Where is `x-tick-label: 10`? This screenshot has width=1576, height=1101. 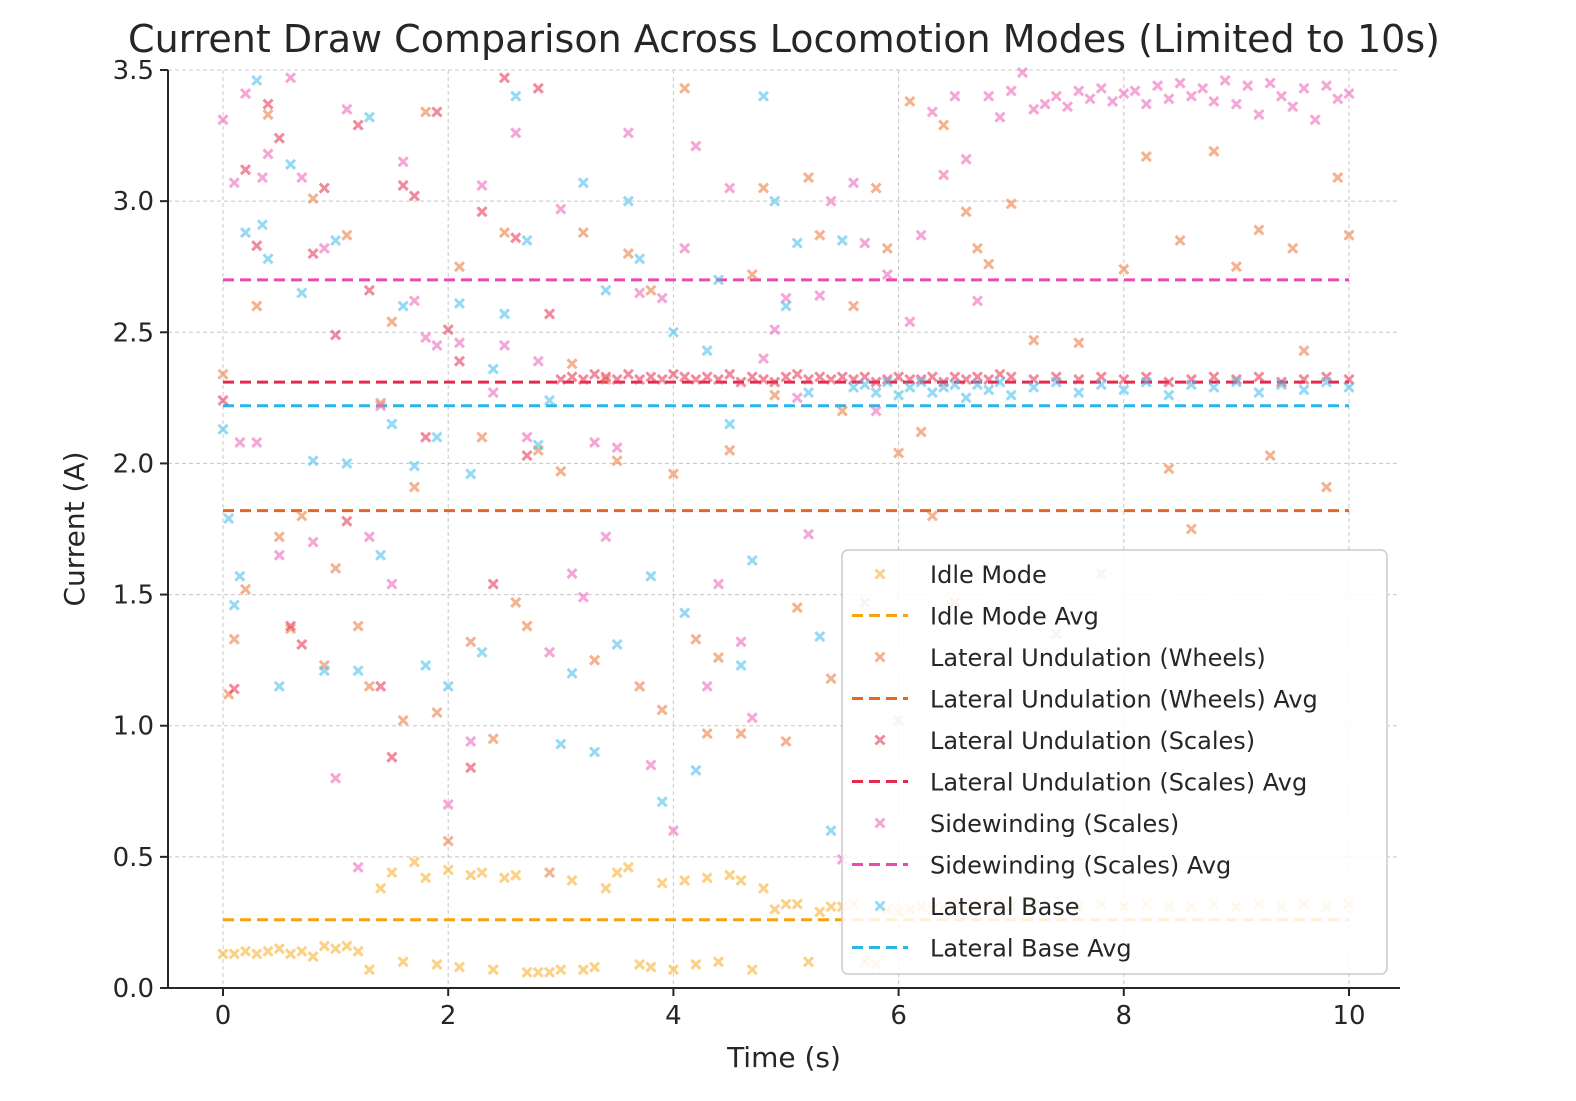
x-tick-label: 10 is located at coordinates (1348, 1016).